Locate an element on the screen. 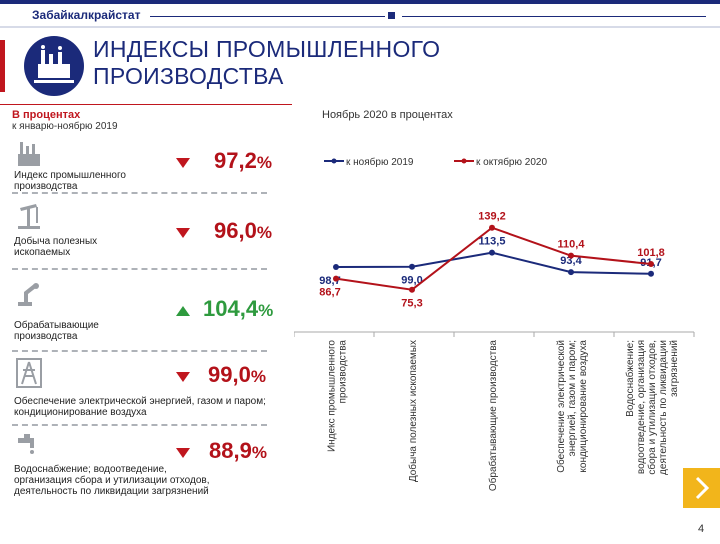  trend-up-icon is located at coordinates (183, 311).